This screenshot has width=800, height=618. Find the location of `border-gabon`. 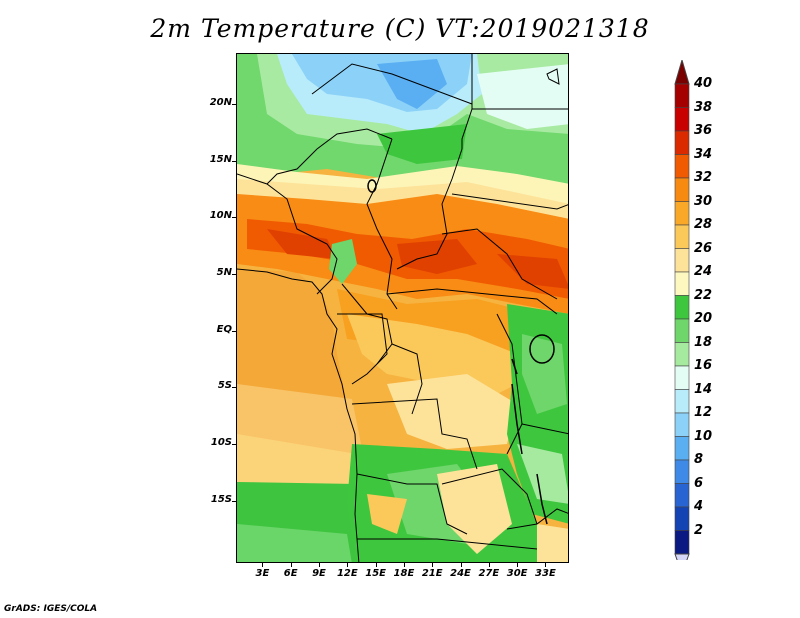

border-gabon is located at coordinates (362, 349).